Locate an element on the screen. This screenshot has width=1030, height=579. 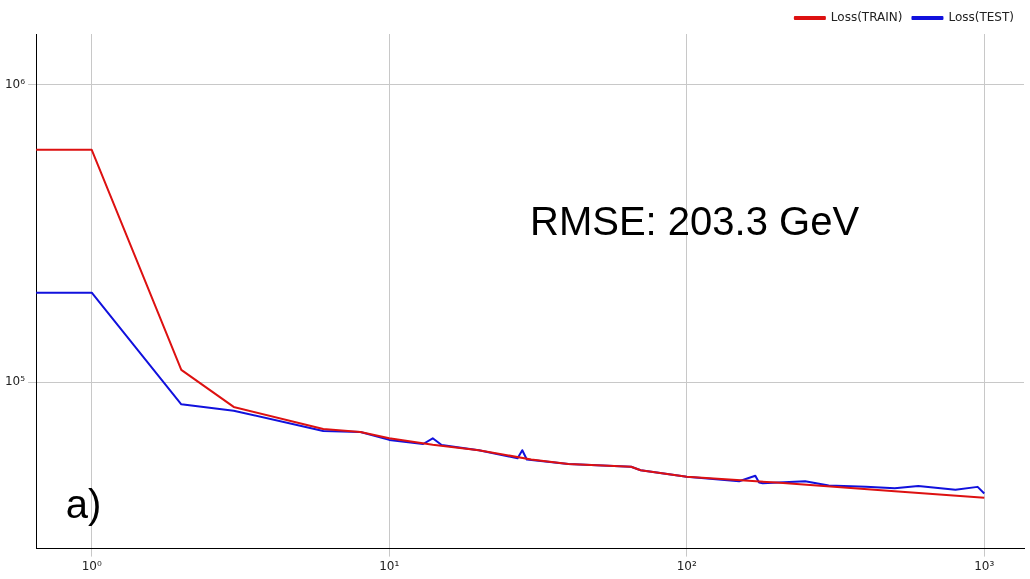
annotation: a) is located at coordinates (83, 504).